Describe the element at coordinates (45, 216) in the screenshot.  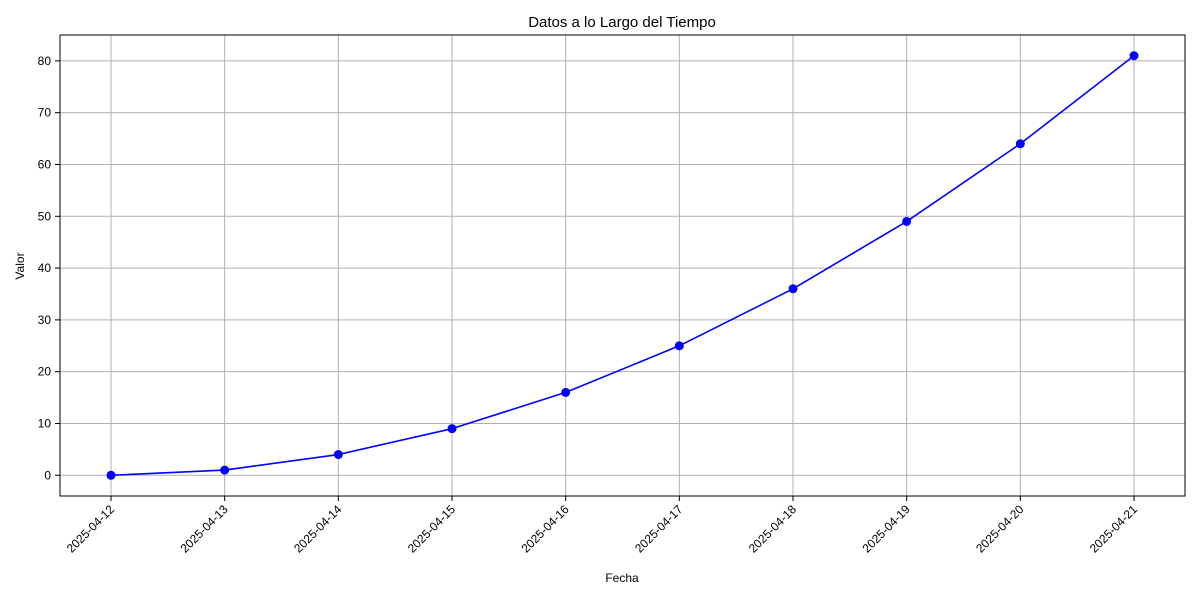
I see `y-tick-label: 50` at that location.